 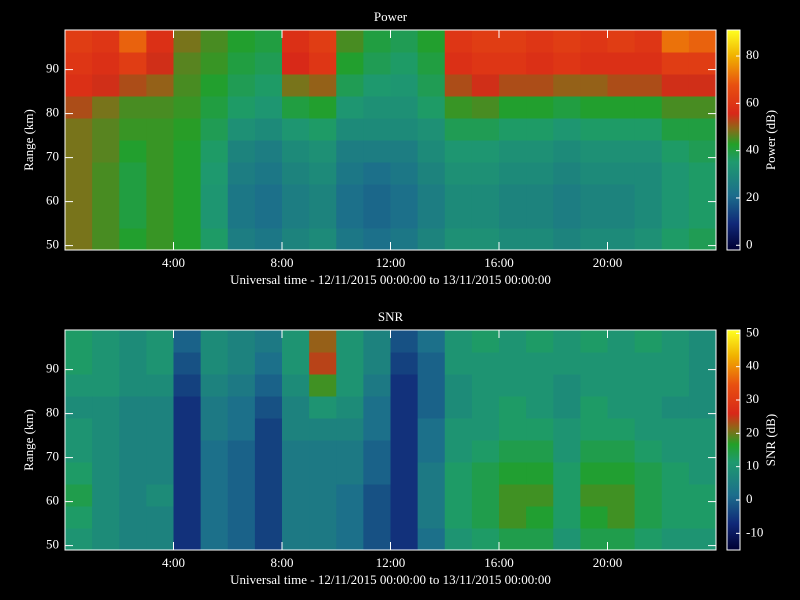 What do you see at coordinates (52, 456) in the screenshot?
I see `y-tick-label: 70` at bounding box center [52, 456].